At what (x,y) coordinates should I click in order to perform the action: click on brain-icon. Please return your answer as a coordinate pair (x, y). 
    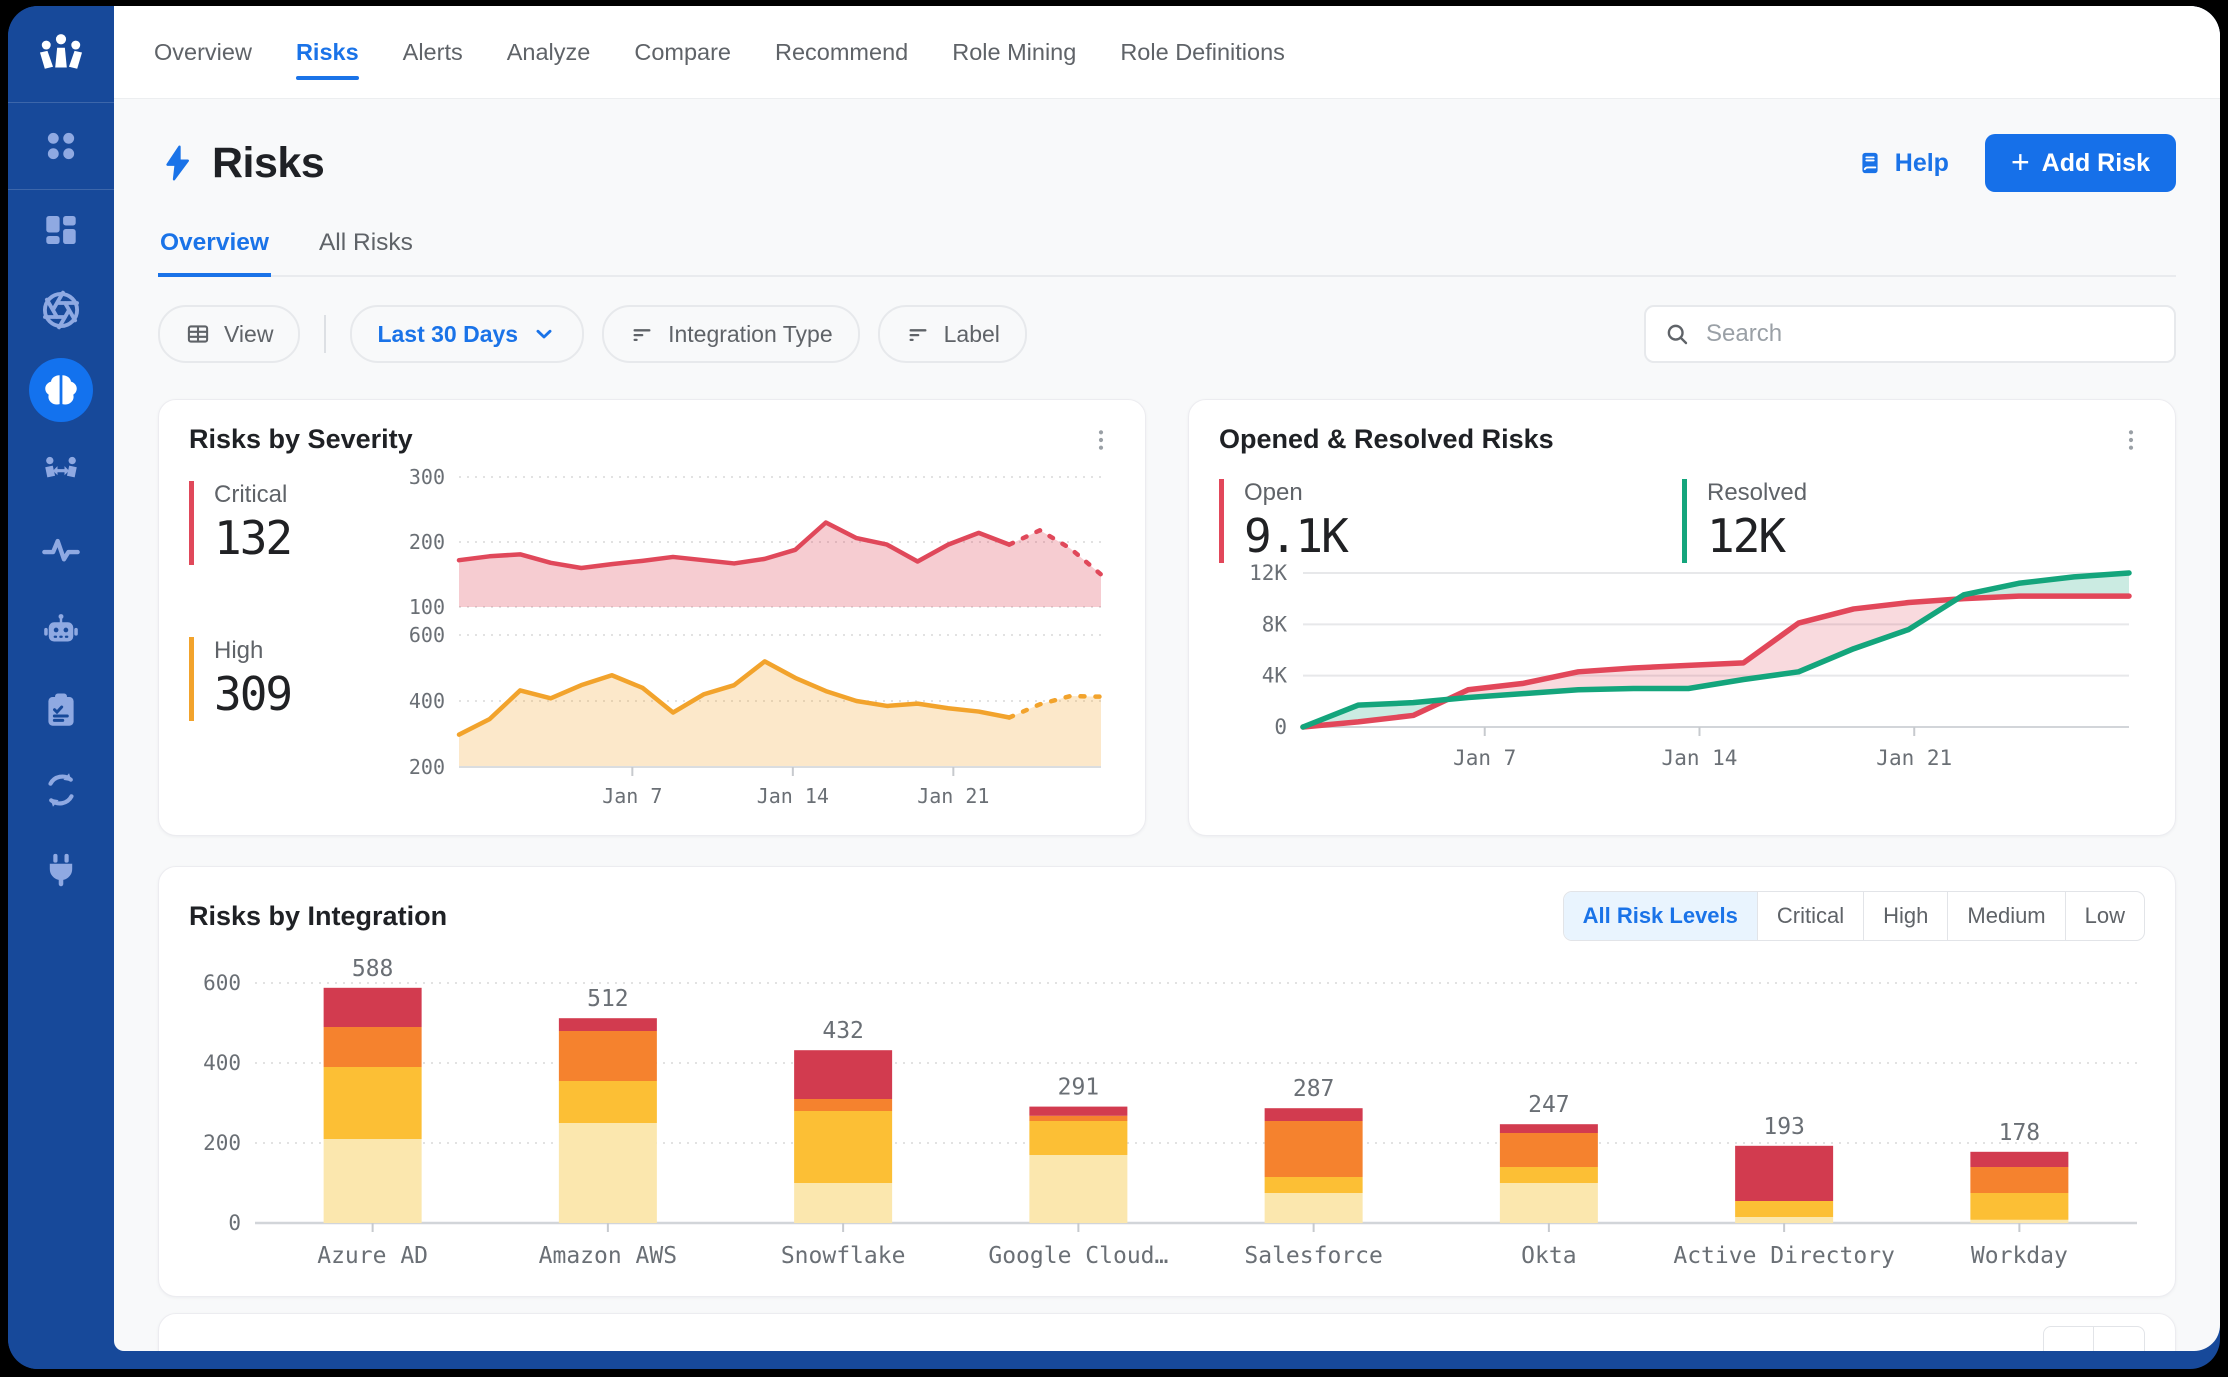
    Looking at the image, I should click on (61, 390).